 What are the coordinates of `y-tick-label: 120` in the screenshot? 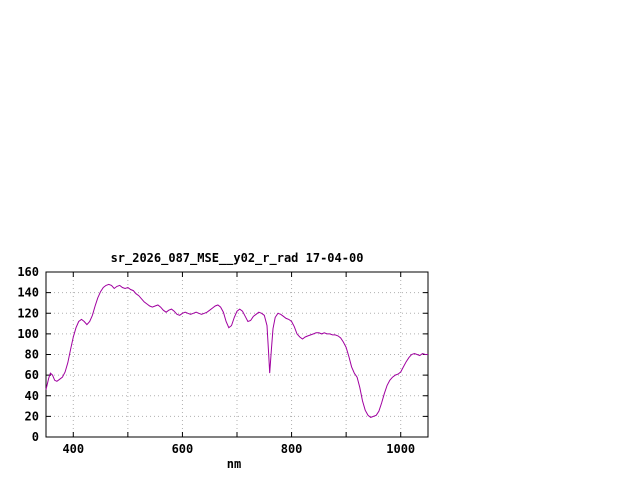 It's located at (28, 313).